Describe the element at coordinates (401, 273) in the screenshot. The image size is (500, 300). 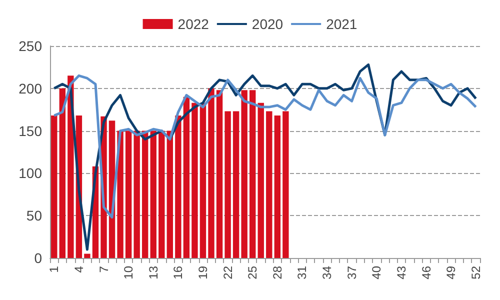
I see `x-tick-label: 43` at that location.